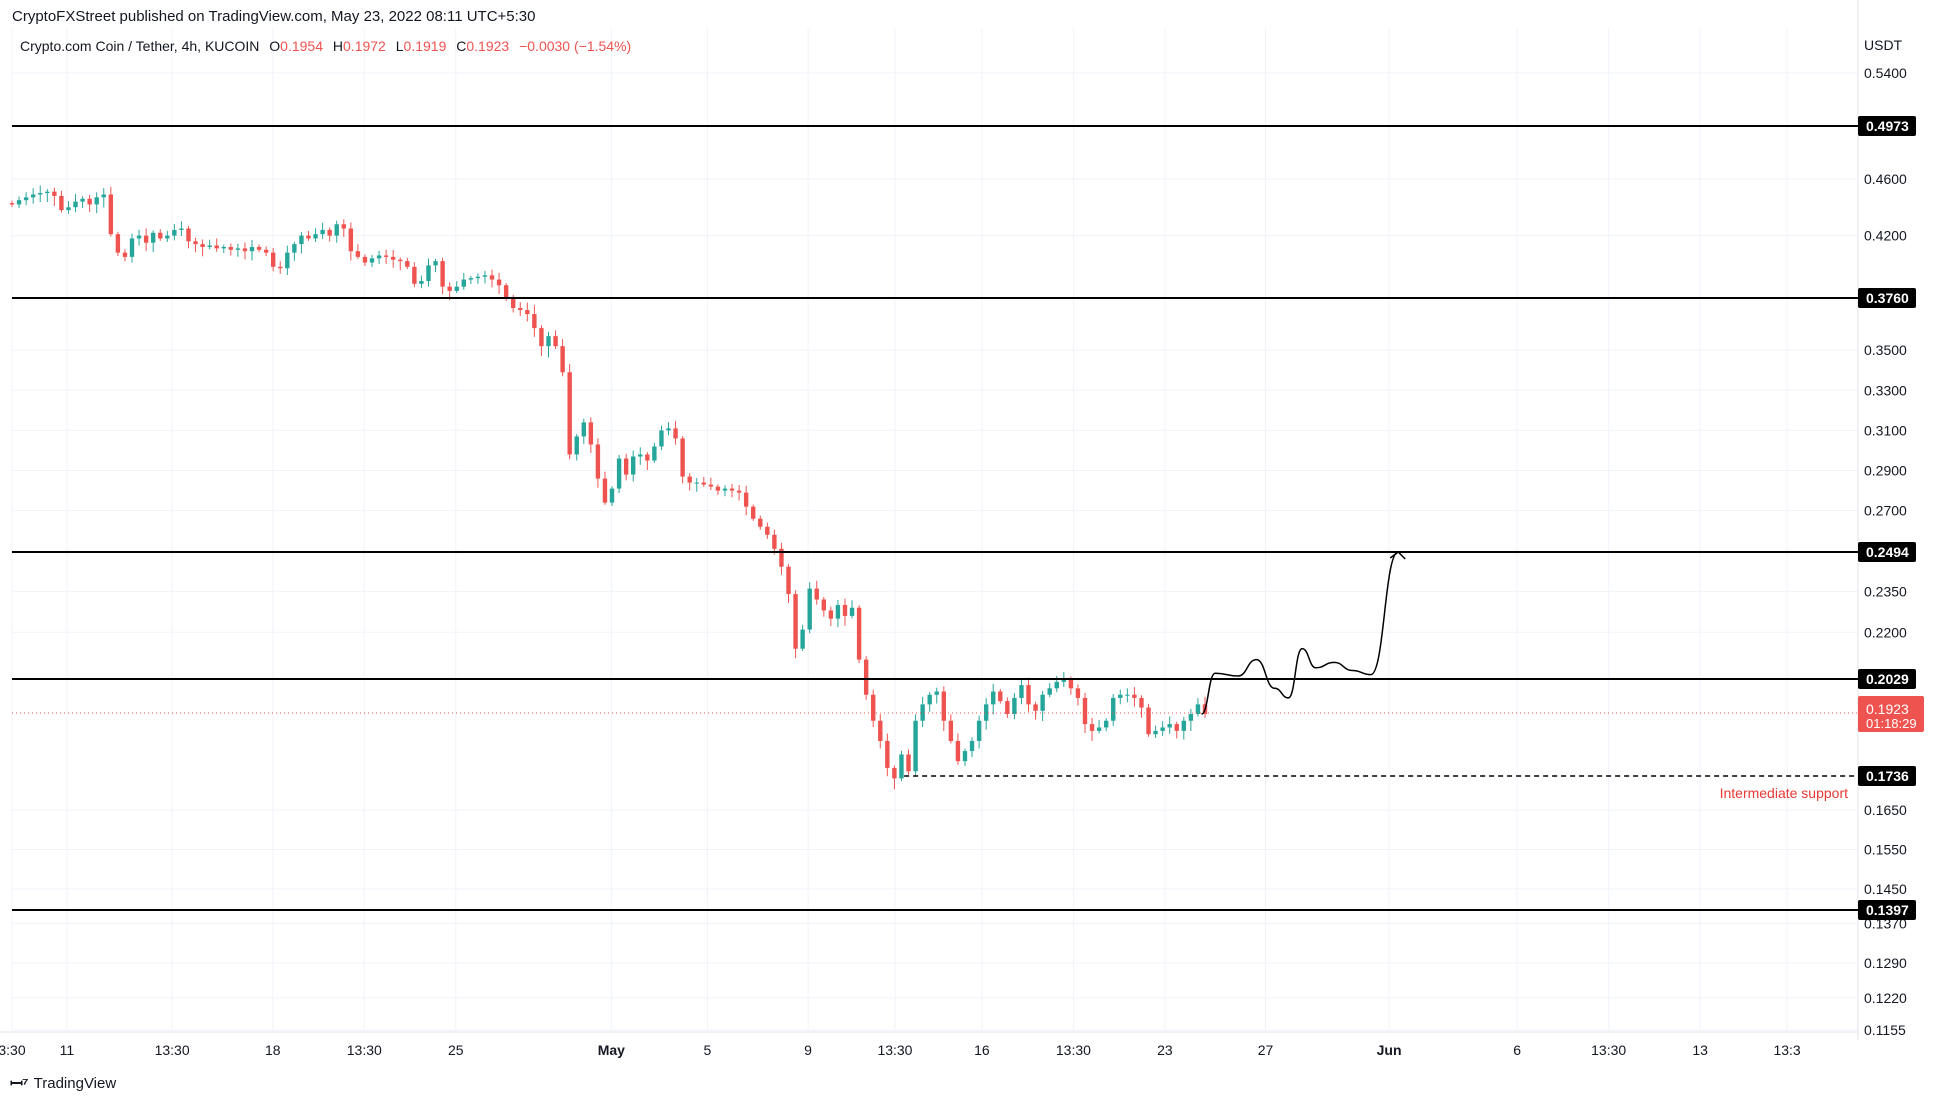  What do you see at coordinates (1266, 1050) in the screenshot?
I see `time-tick-label: 27` at bounding box center [1266, 1050].